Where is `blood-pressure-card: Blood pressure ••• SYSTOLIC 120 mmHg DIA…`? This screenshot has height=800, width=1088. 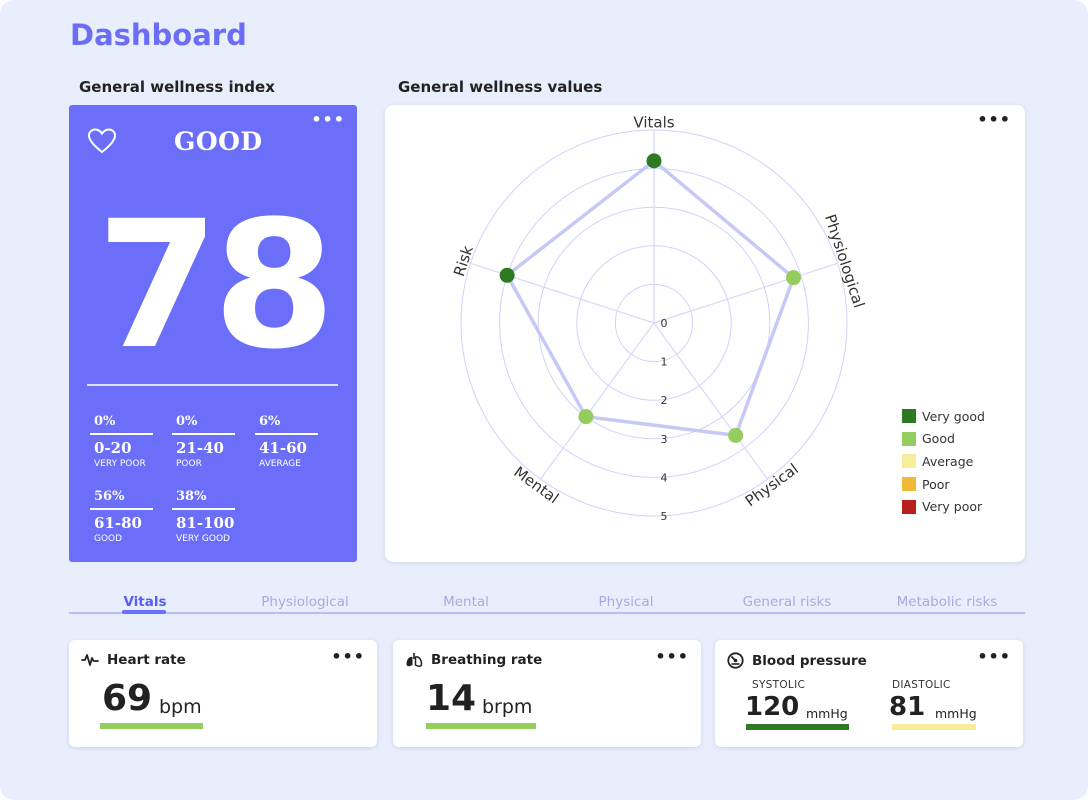
blood-pressure-card: Blood pressure ••• SYSTOLIC 120 mmHg DIA… is located at coordinates (869, 693).